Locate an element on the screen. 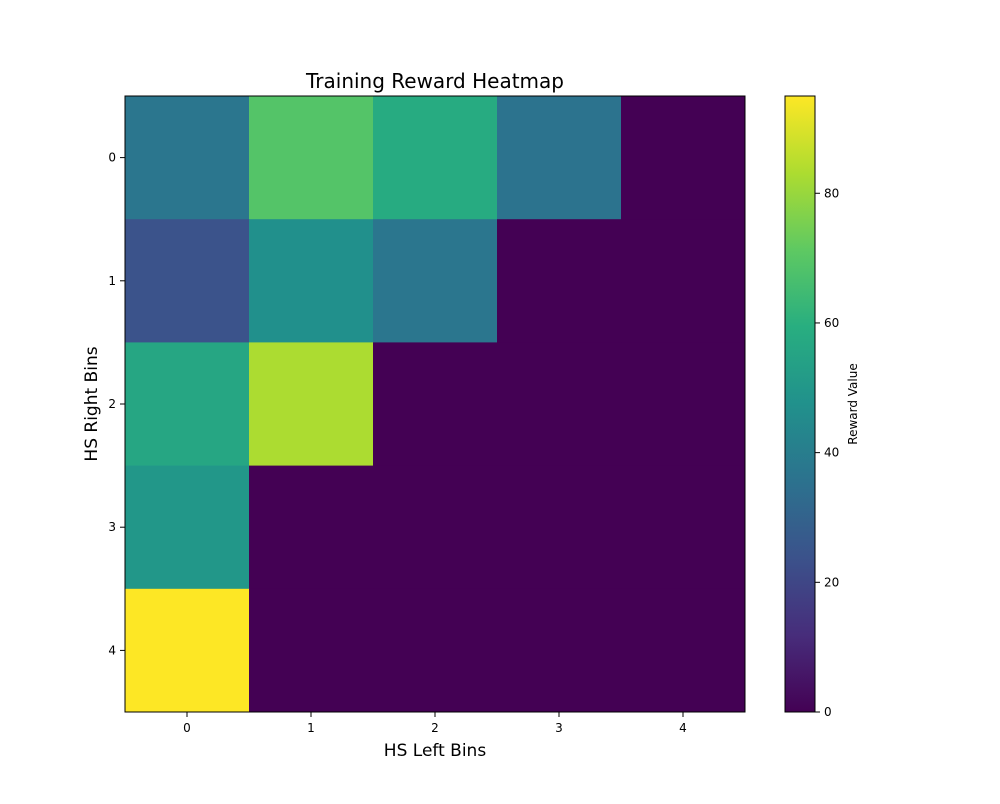 This screenshot has height=804, width=1000. colorbar-tick-label: 20 is located at coordinates (831, 582).